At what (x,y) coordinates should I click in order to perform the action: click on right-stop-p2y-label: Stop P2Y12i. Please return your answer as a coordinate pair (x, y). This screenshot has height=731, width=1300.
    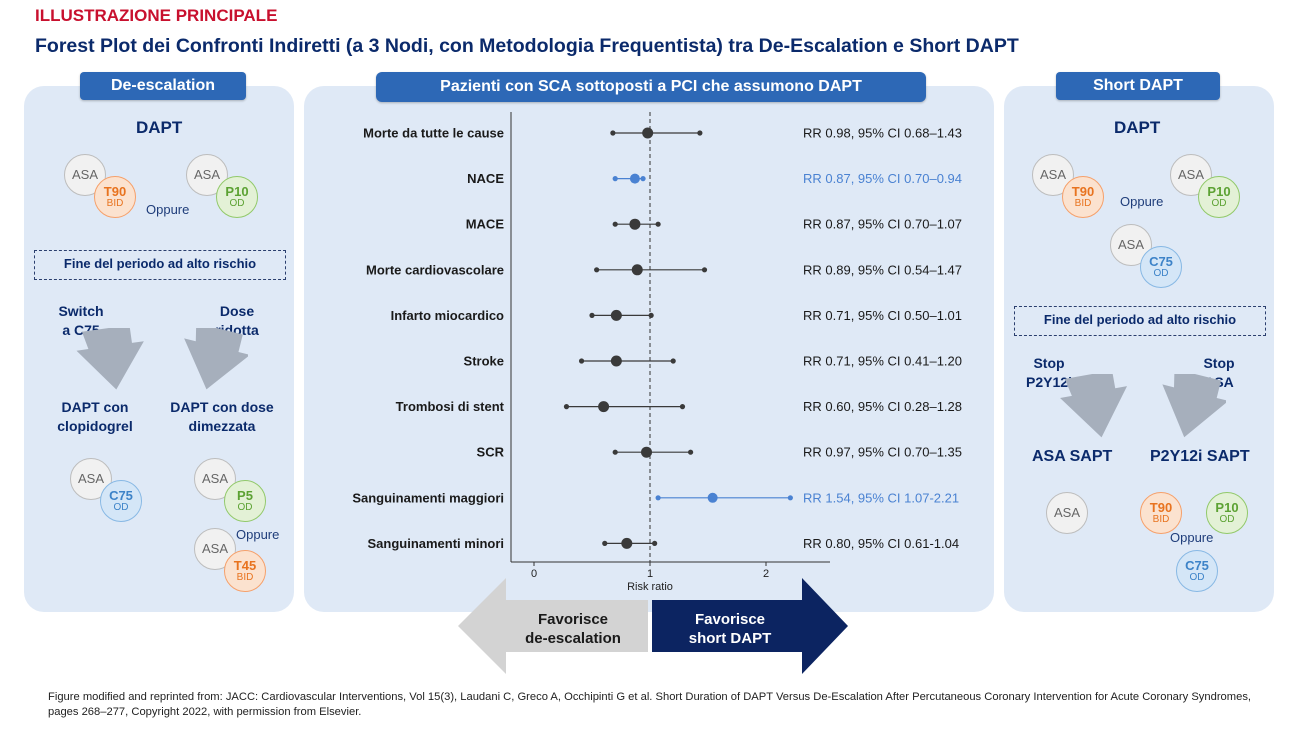
    Looking at the image, I should click on (1049, 372).